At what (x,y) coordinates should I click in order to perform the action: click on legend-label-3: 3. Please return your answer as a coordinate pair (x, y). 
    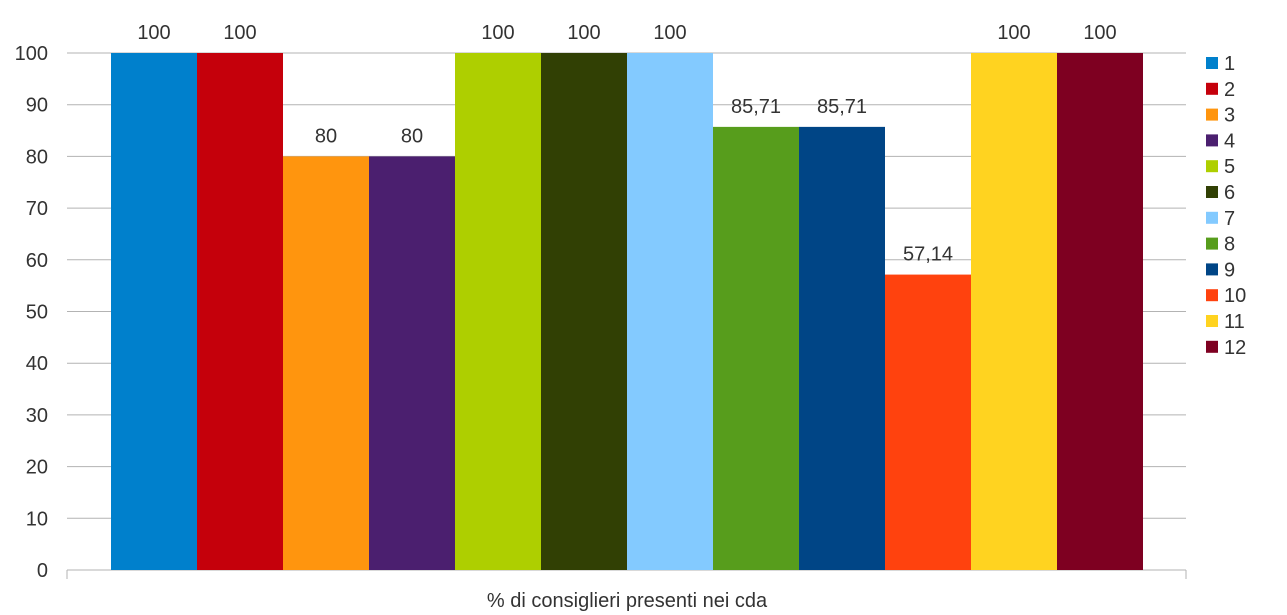
    Looking at the image, I should click on (1229, 116).